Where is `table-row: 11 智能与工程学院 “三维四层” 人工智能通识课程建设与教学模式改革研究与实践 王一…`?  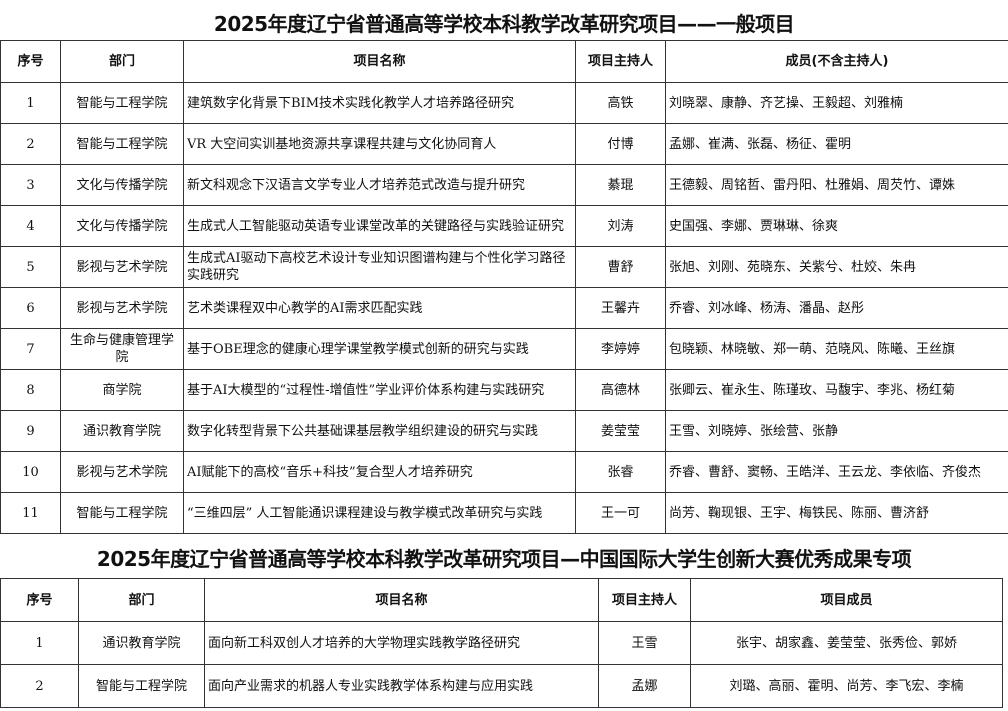 table-row: 11 智能与工程学院 “三维四层” 人工智能通识课程建设与教学模式改革研究与实践 王一… is located at coordinates (504, 513).